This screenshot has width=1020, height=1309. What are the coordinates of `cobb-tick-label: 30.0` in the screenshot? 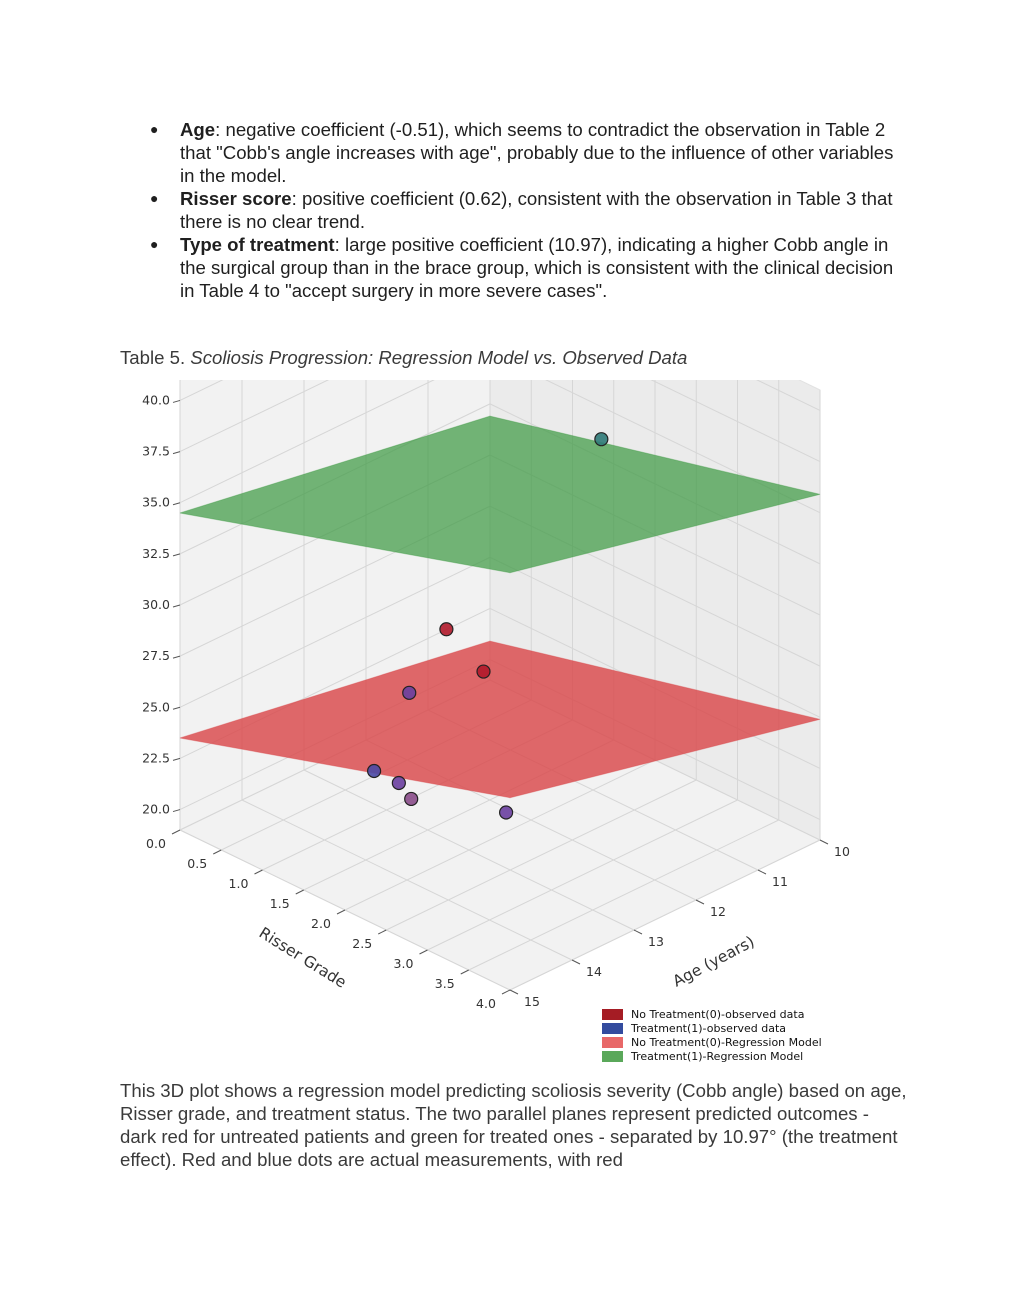 It's located at (156, 604).